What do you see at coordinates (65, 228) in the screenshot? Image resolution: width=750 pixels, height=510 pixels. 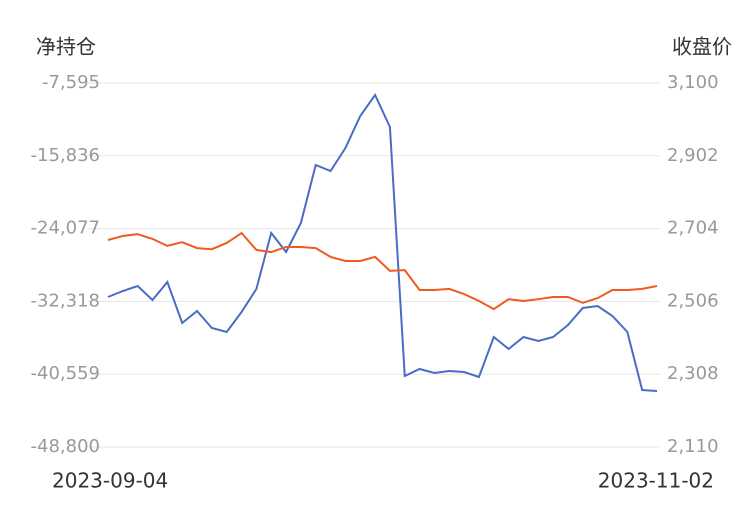 I see `y-tick-label: -24,077` at bounding box center [65, 228].